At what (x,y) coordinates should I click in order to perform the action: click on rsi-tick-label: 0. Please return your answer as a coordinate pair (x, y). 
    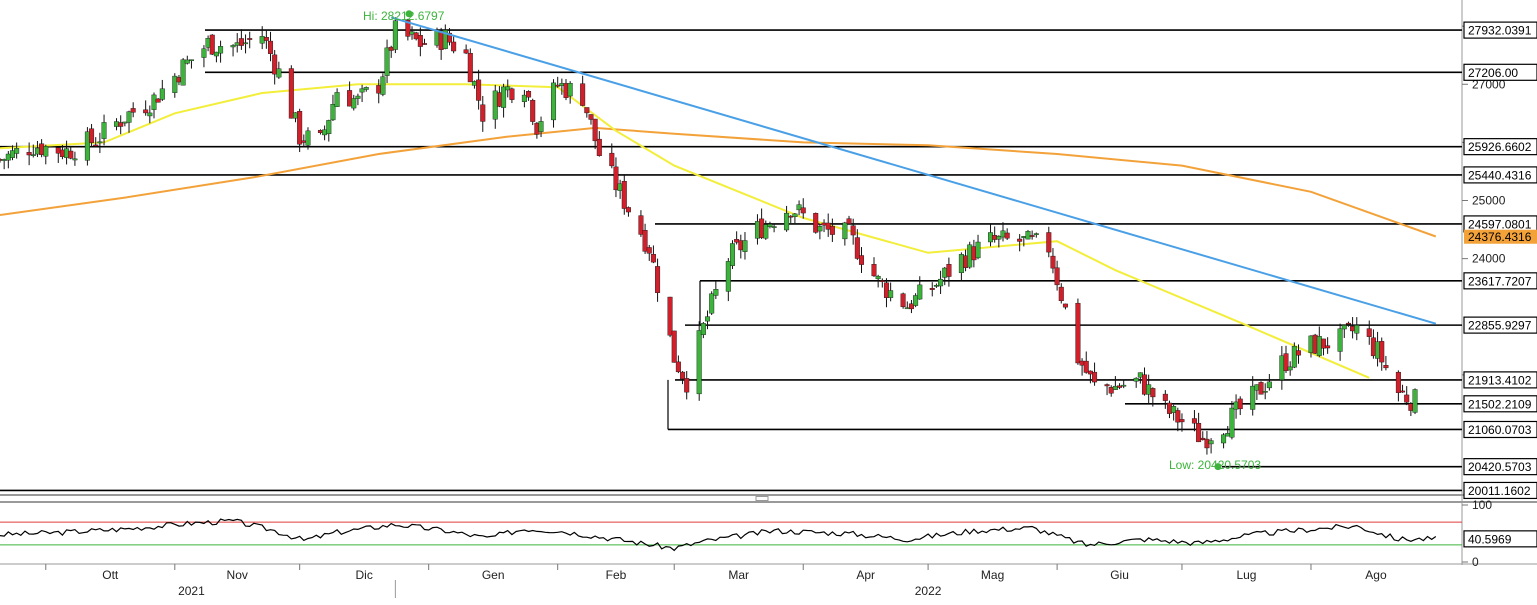
    Looking at the image, I should click on (1475, 562).